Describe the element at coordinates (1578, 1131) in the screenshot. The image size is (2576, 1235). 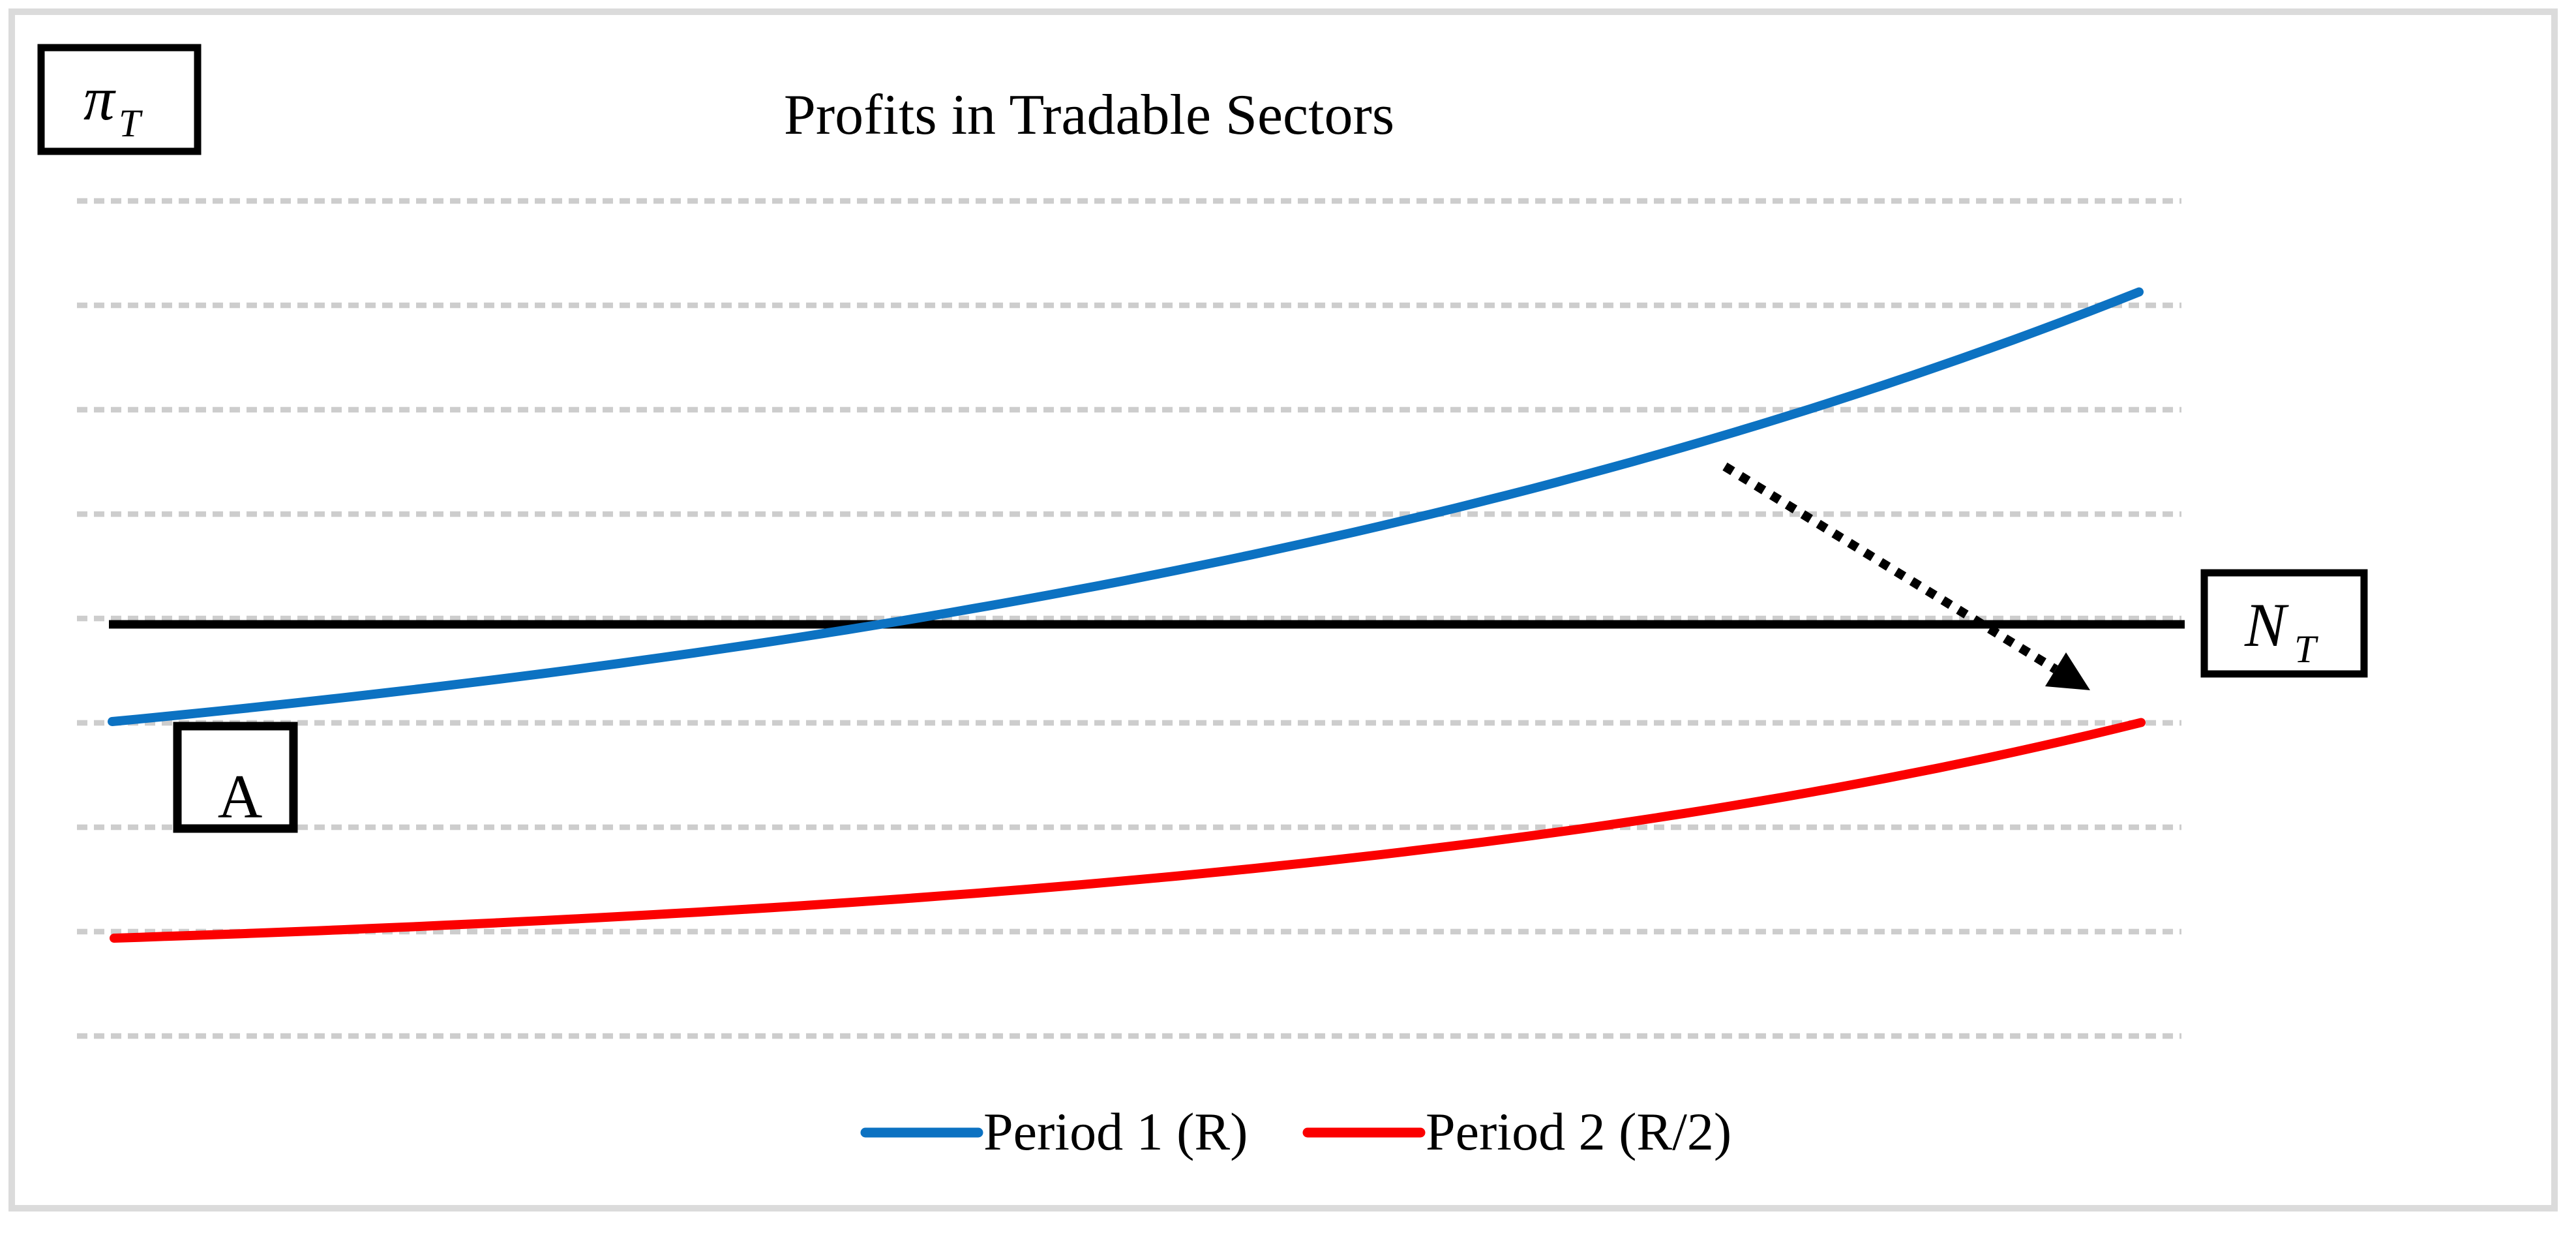
I see `legend-label-period2: Period 2 (R/2)` at that location.